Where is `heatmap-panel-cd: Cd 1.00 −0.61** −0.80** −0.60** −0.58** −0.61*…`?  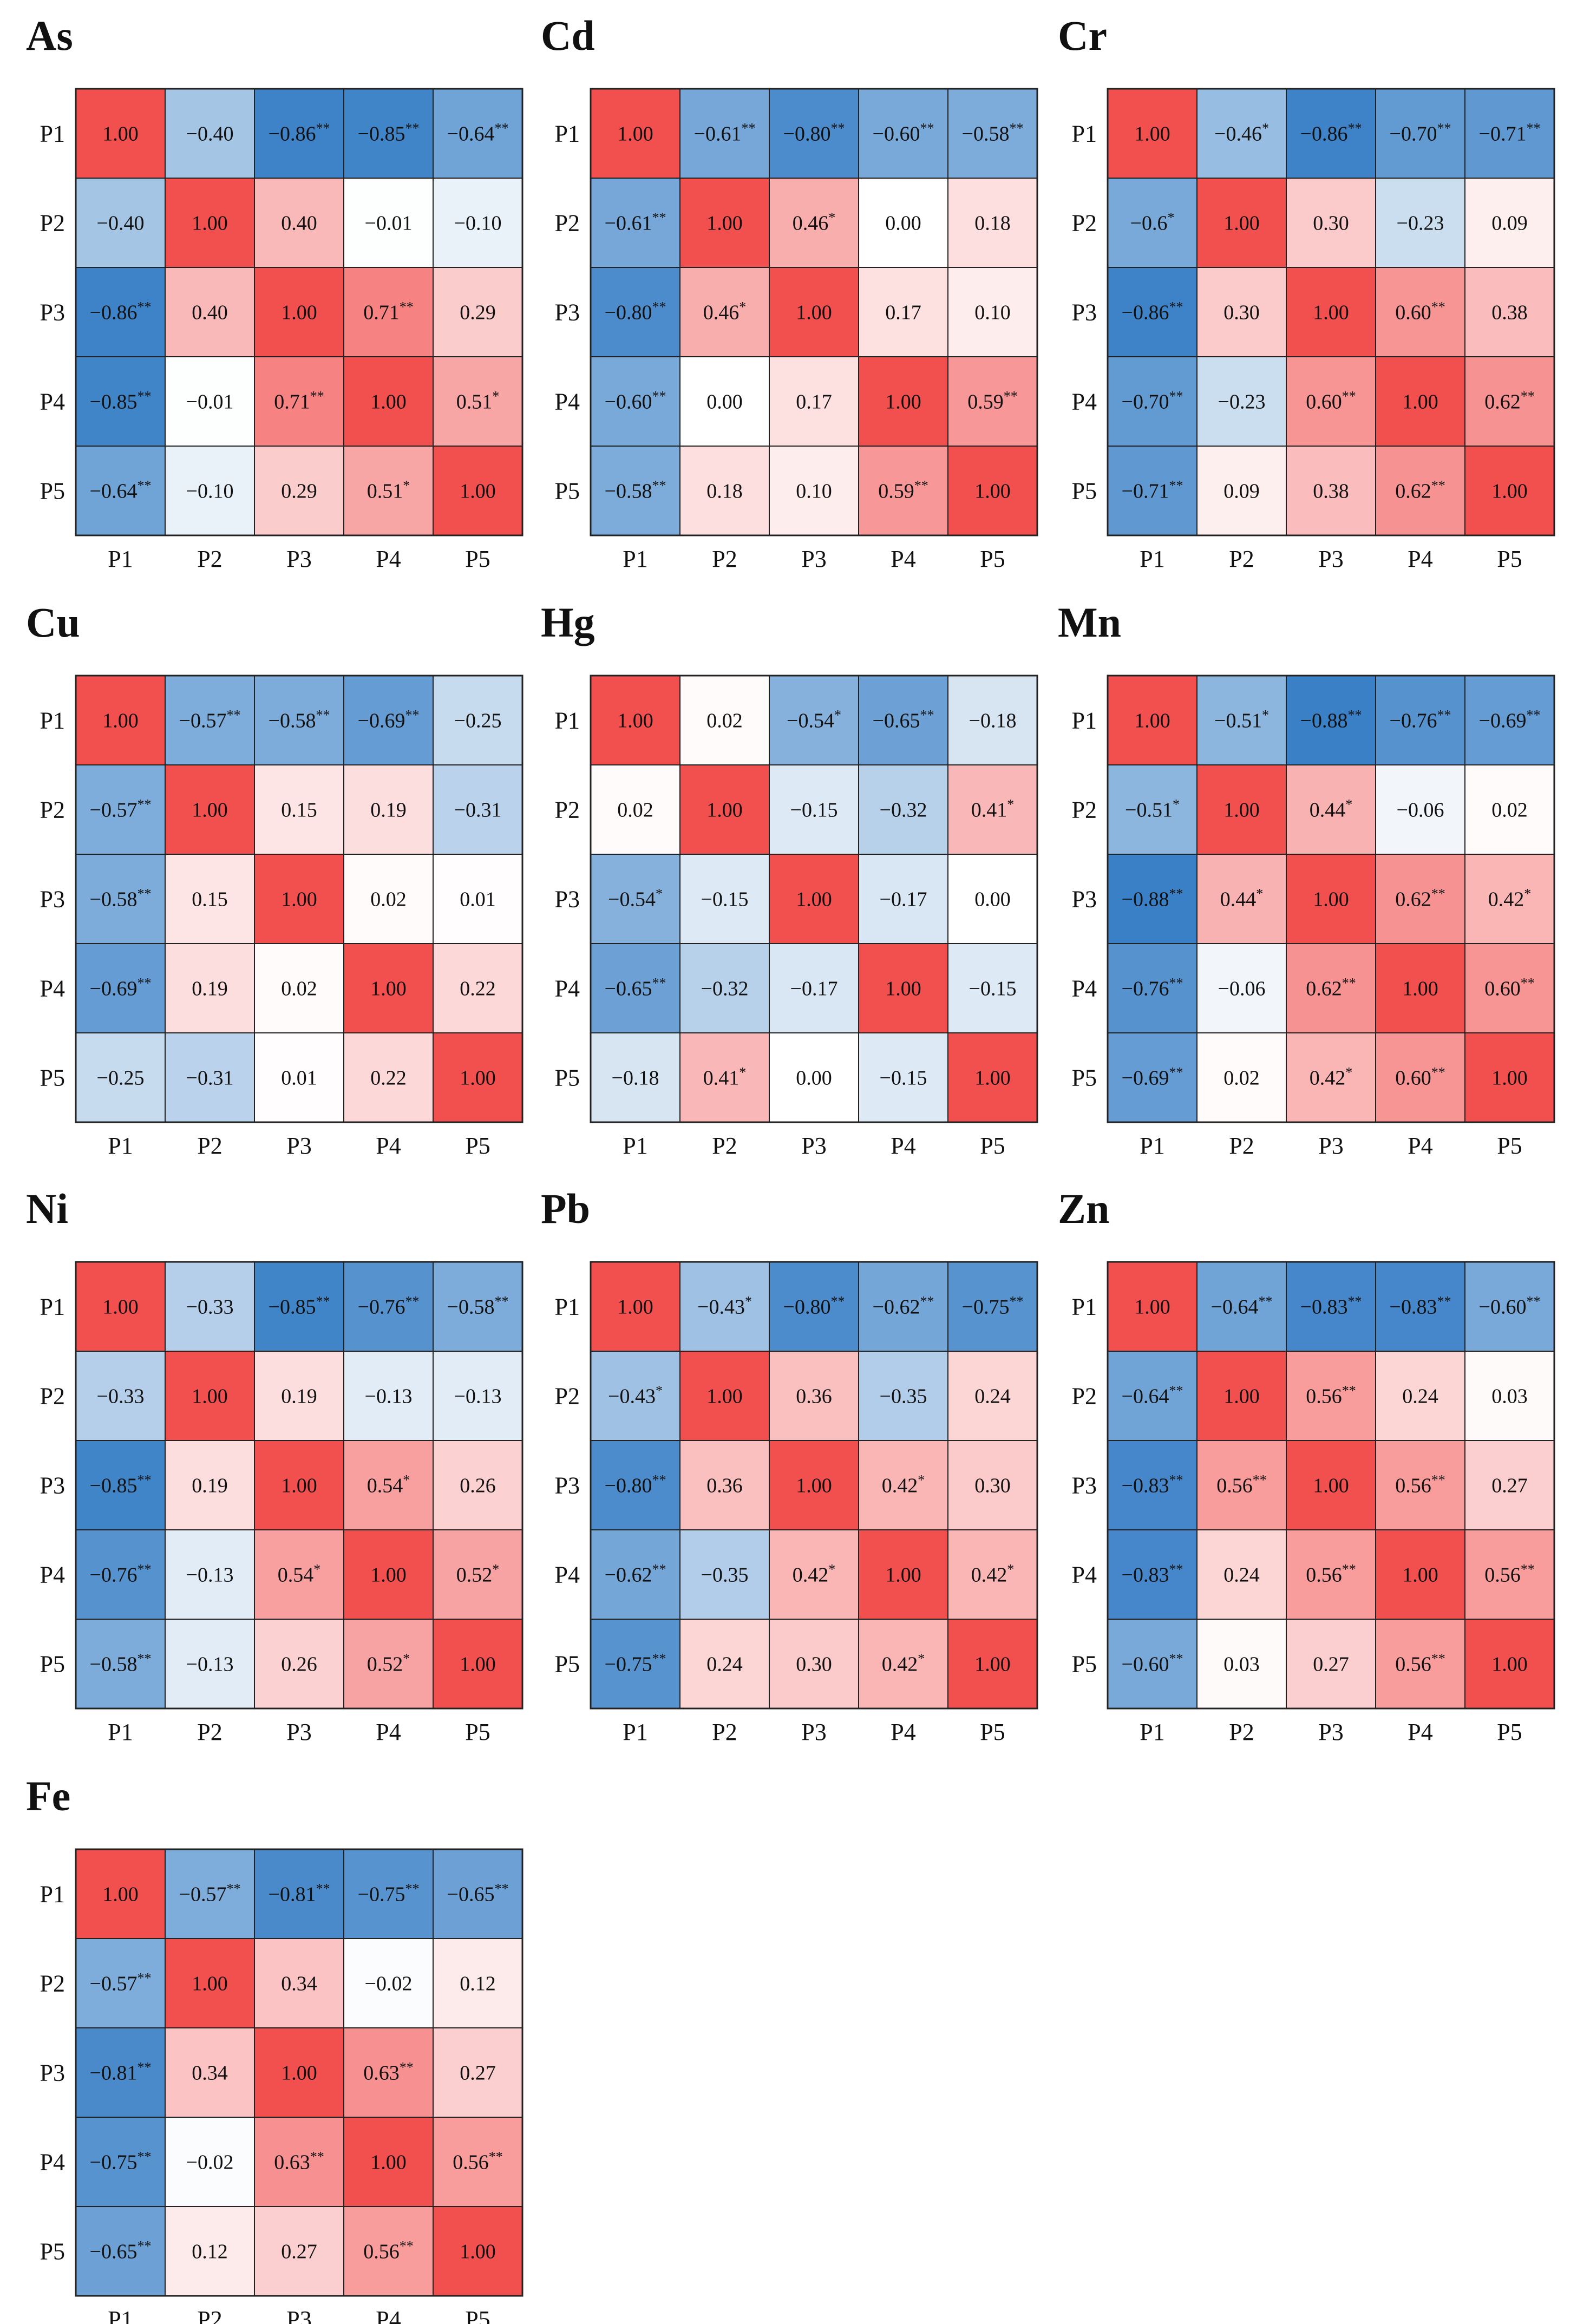
heatmap-panel-cd: Cd 1.00 −0.61** −0.80** −0.60** −0.58** −0.61*… is located at coordinates (789, 292).